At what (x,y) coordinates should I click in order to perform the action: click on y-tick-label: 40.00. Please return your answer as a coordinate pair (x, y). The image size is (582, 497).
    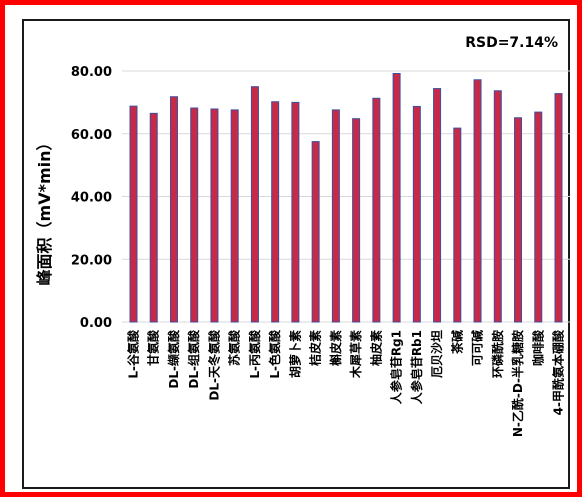
    Looking at the image, I should click on (91, 198).